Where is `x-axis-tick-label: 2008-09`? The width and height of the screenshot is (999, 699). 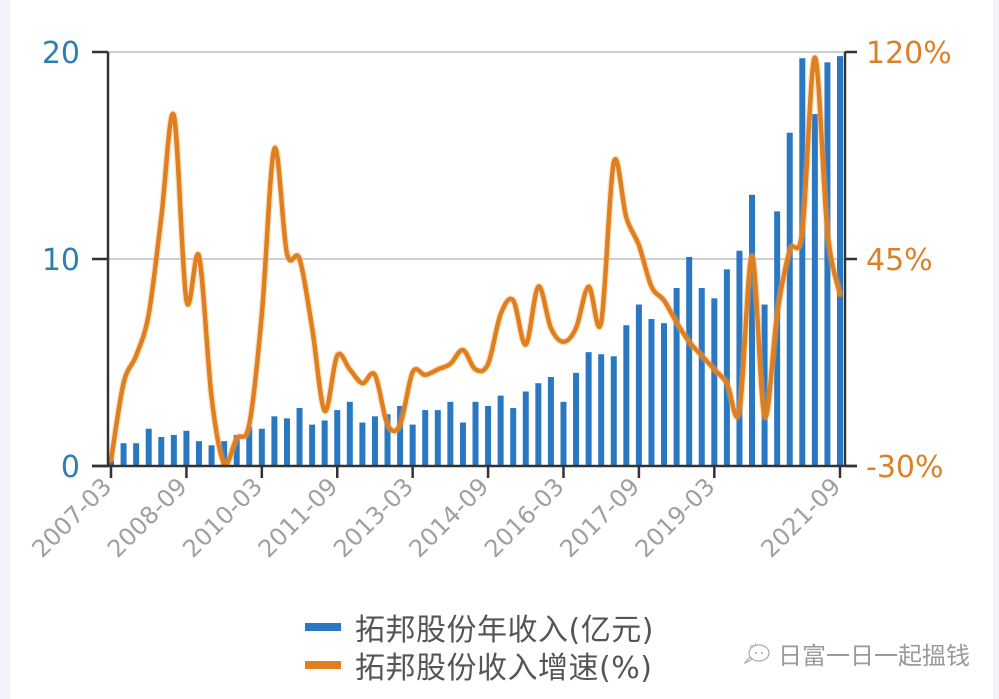
x-axis-tick-label: 2008-09 is located at coordinates (147, 517).